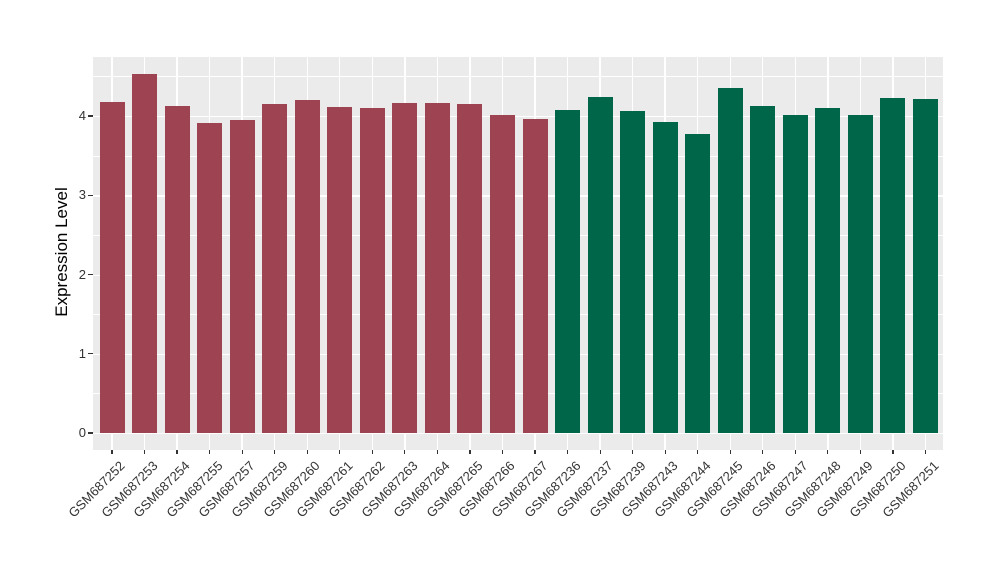 This screenshot has height=580, width=1000. Describe the element at coordinates (145, 253) in the screenshot. I see `bar-GSM687253` at that location.